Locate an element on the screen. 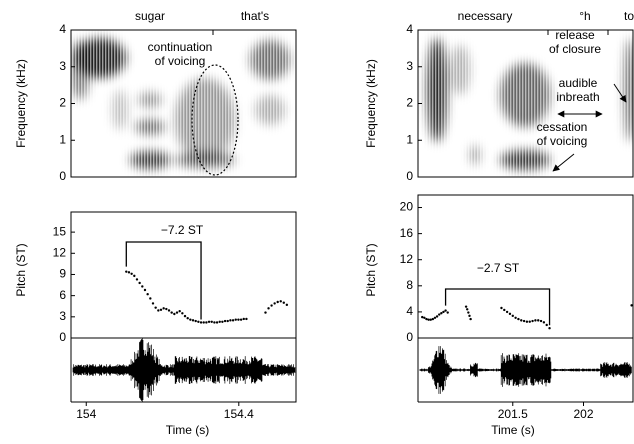  annotation: continuation is located at coordinates (180, 47).